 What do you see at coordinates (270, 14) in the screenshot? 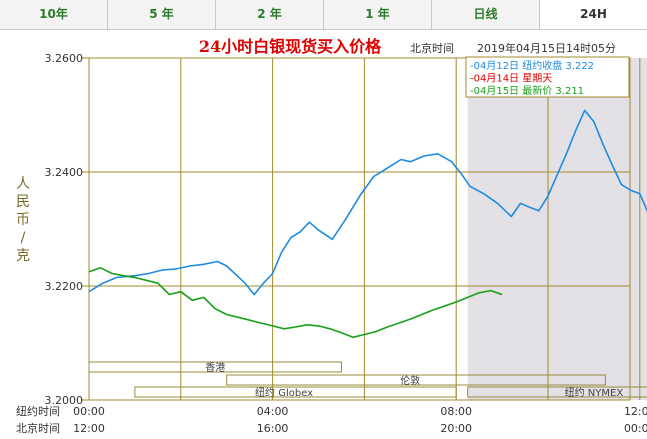
I see `tab-2y: 2 年` at bounding box center [270, 14].